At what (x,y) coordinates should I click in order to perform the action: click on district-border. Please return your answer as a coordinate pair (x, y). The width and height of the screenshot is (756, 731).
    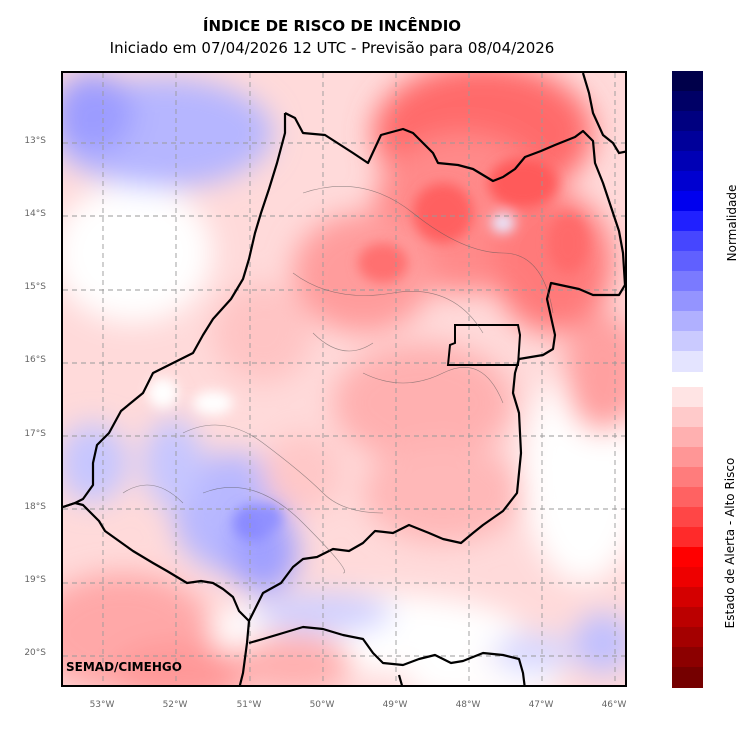
    Looking at the image, I should click on (484, 345).